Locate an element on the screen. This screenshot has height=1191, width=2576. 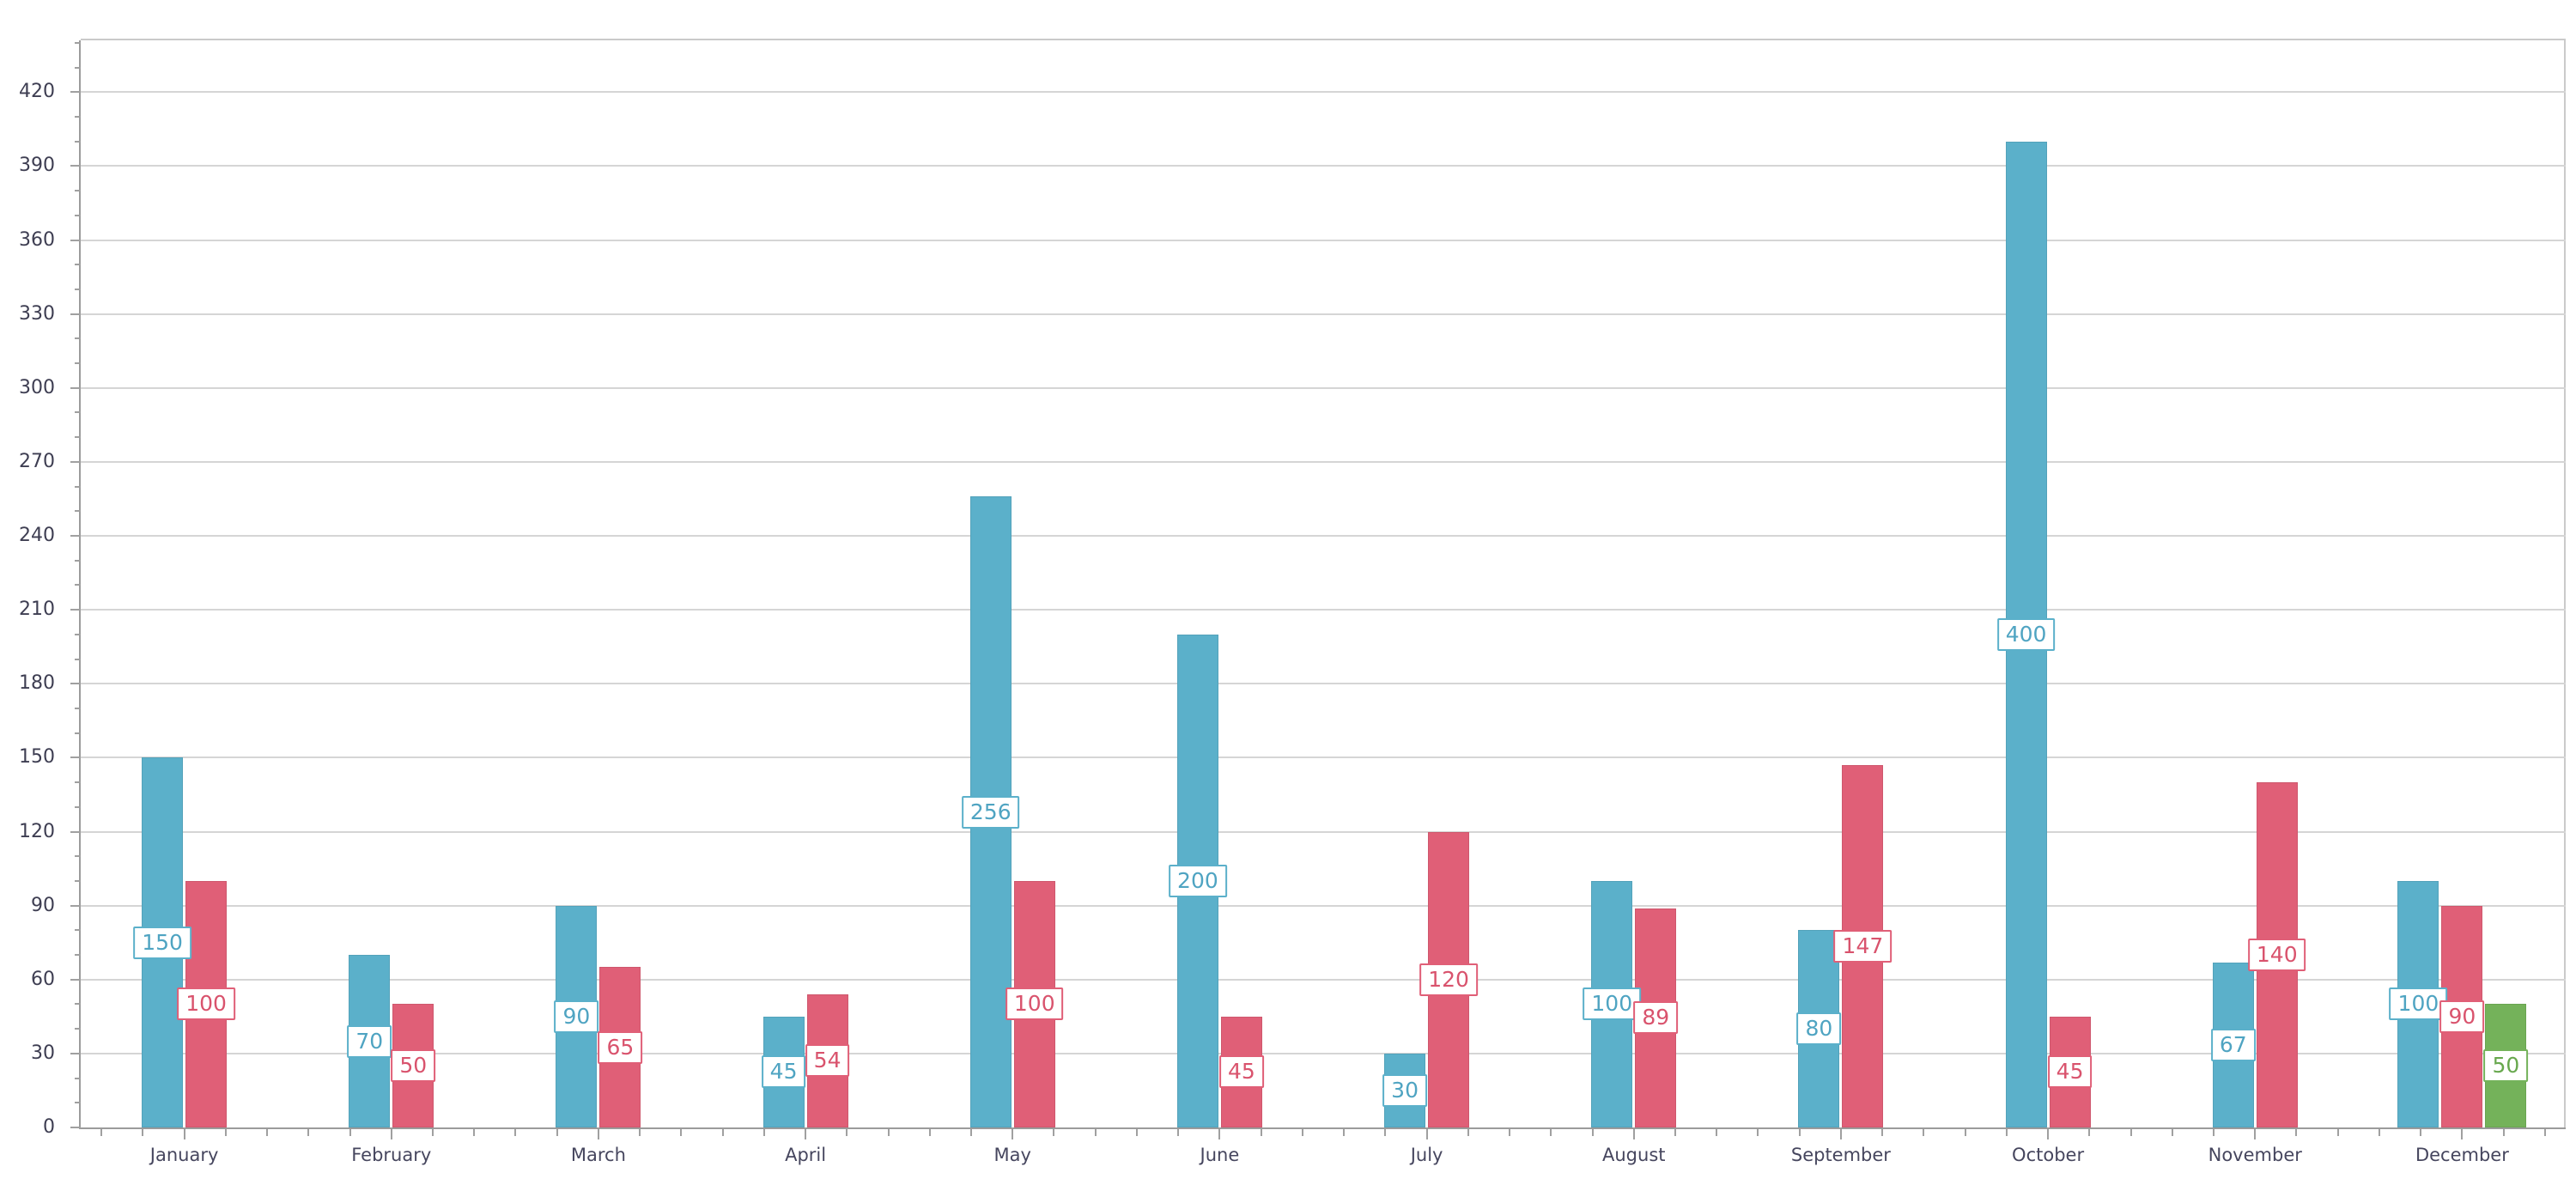
plot-border-top is located at coordinates (1323, 39).